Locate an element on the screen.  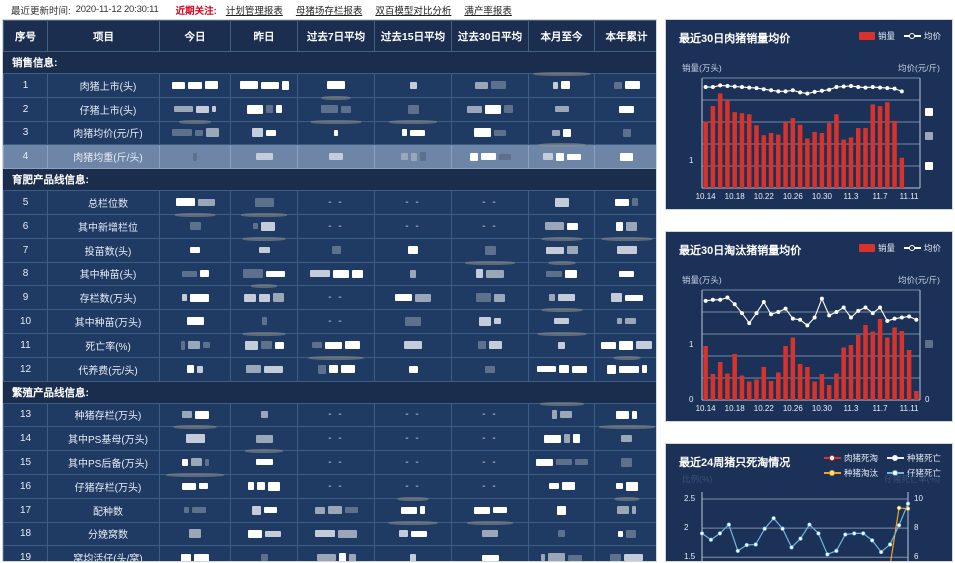
table-cell-item-name: 配种数 is located at coordinates (103, 510).